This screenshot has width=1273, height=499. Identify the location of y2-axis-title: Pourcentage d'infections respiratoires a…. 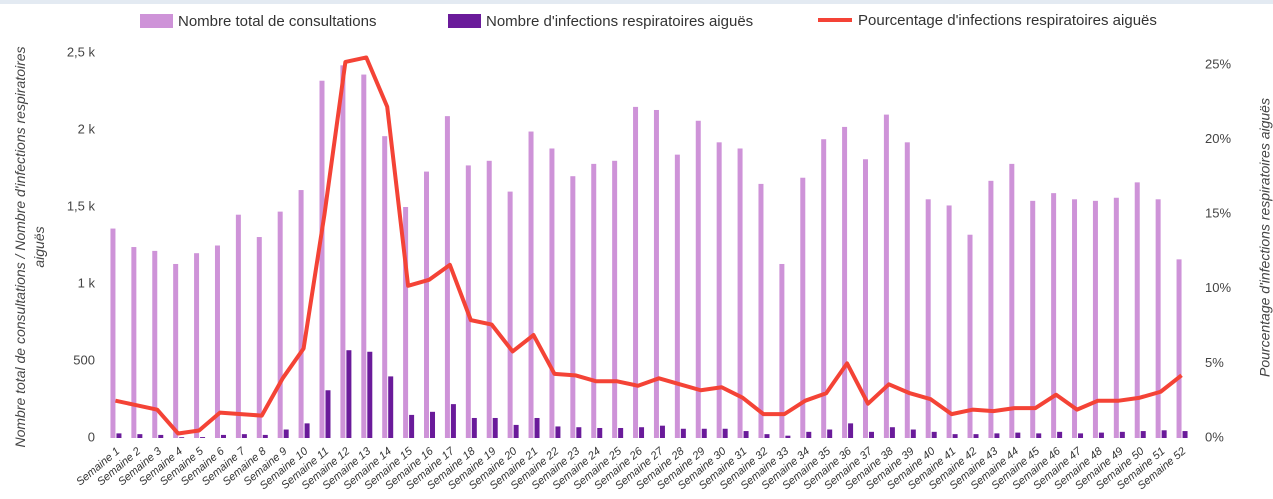
(1264, 237).